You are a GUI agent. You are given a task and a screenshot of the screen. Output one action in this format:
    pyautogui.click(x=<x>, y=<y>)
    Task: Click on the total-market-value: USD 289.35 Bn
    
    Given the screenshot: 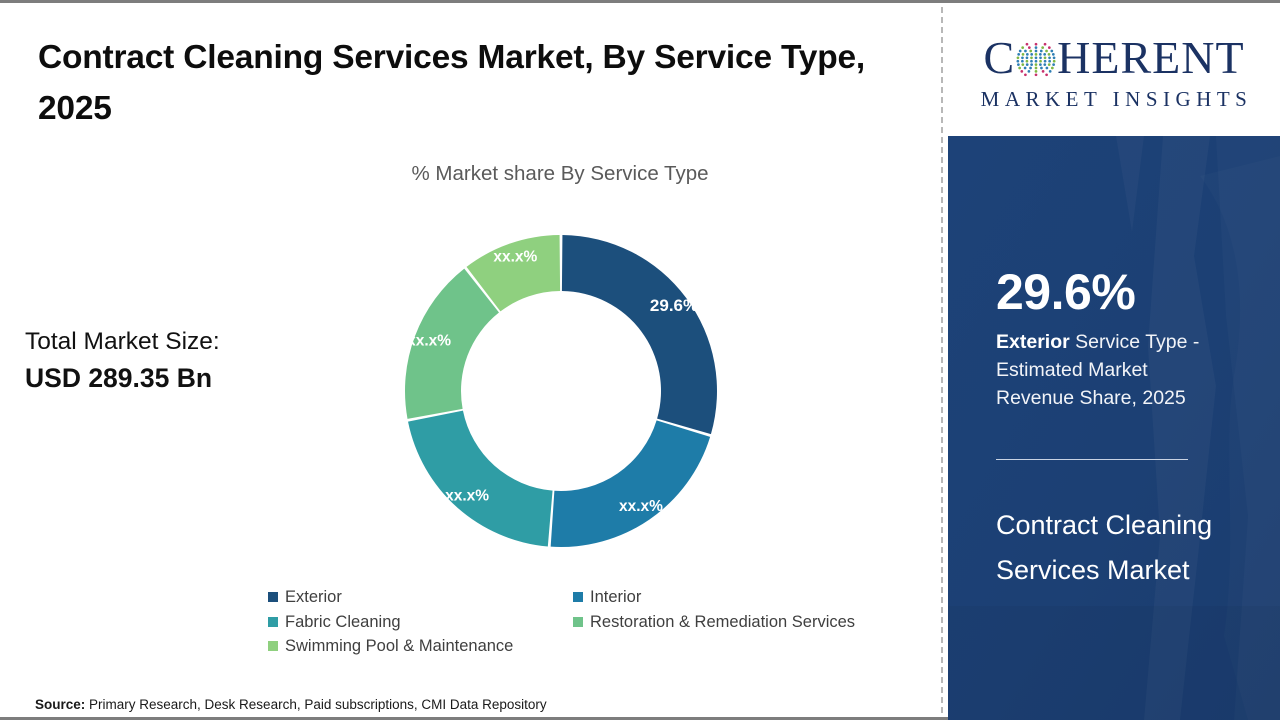 What is the action you would take?
    pyautogui.click(x=119, y=378)
    